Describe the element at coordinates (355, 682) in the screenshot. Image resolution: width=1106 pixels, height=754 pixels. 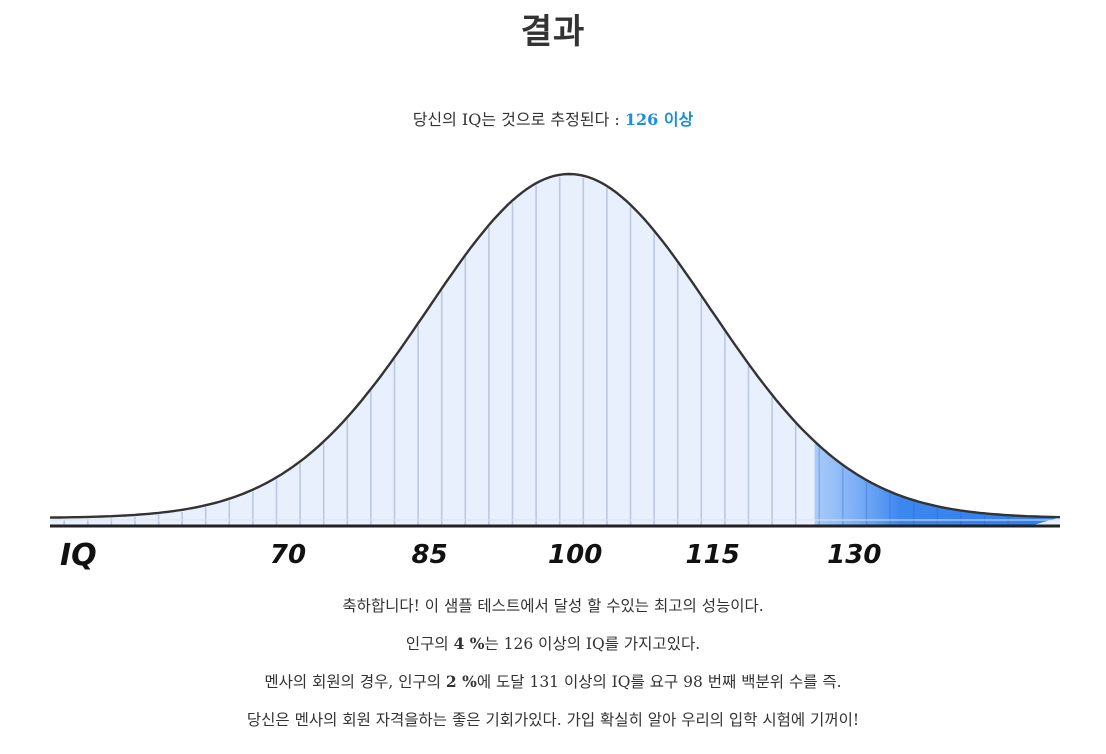
I see `line3-pre: 멘사의 회원의 경우, 인구의` at that location.